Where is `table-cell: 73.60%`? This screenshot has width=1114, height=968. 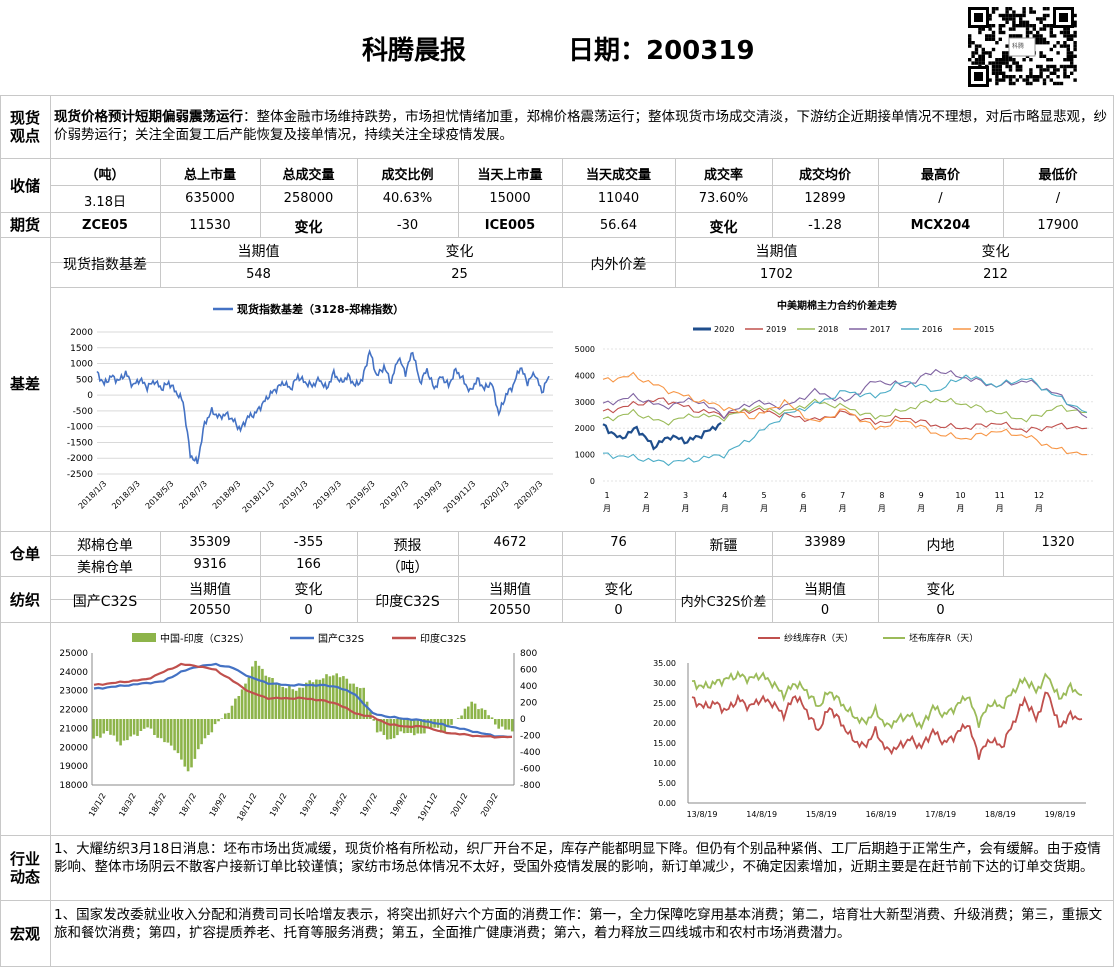
table-cell: 73.60% is located at coordinates (723, 198).